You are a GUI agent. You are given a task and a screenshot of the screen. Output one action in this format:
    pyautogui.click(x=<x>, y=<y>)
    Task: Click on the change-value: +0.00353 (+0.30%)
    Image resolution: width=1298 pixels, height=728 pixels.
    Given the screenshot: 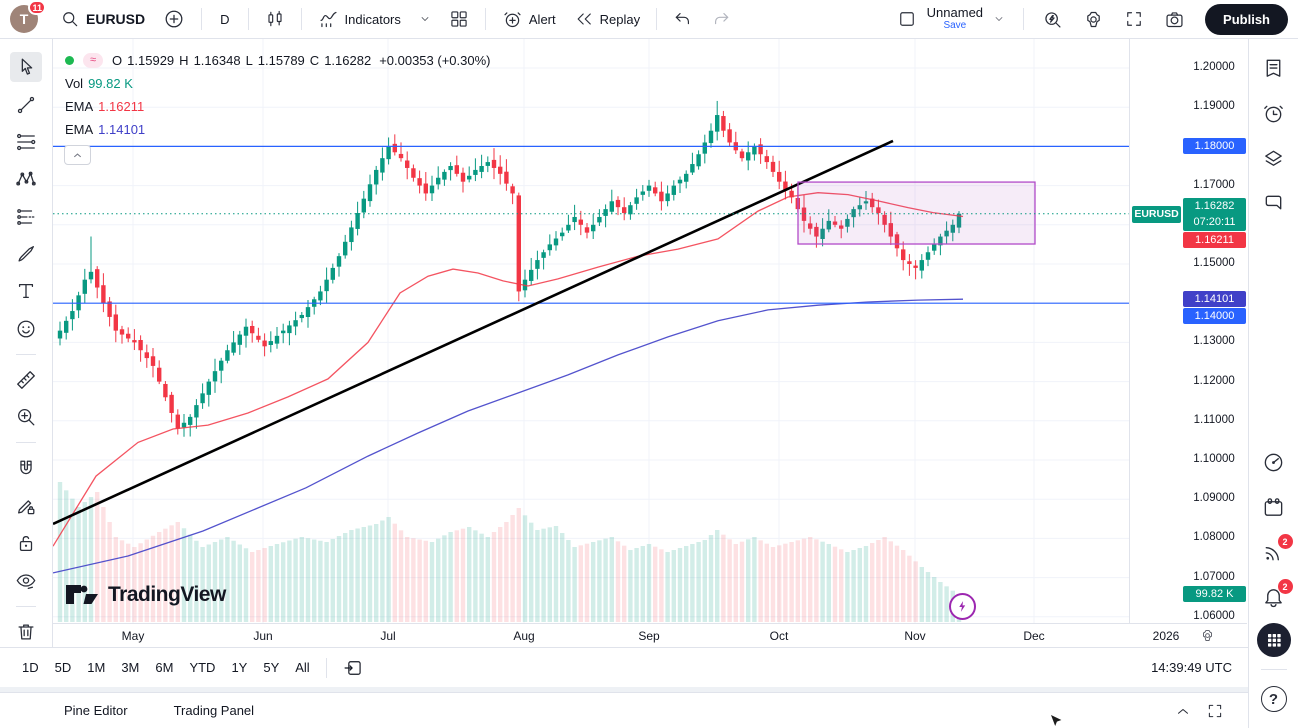 What is the action you would take?
    pyautogui.click(x=435, y=60)
    